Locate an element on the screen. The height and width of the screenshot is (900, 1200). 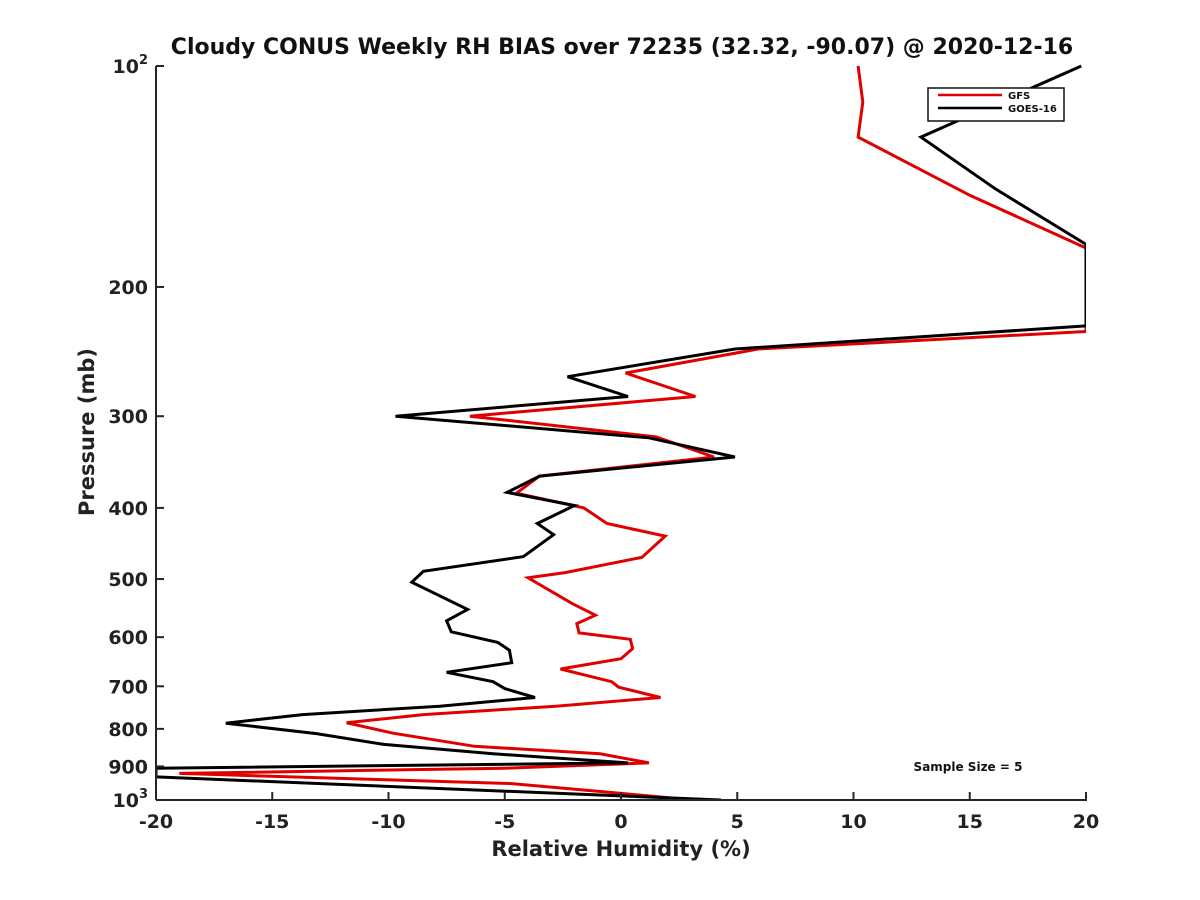
x-tick-label: 10 is located at coordinates (853, 822).